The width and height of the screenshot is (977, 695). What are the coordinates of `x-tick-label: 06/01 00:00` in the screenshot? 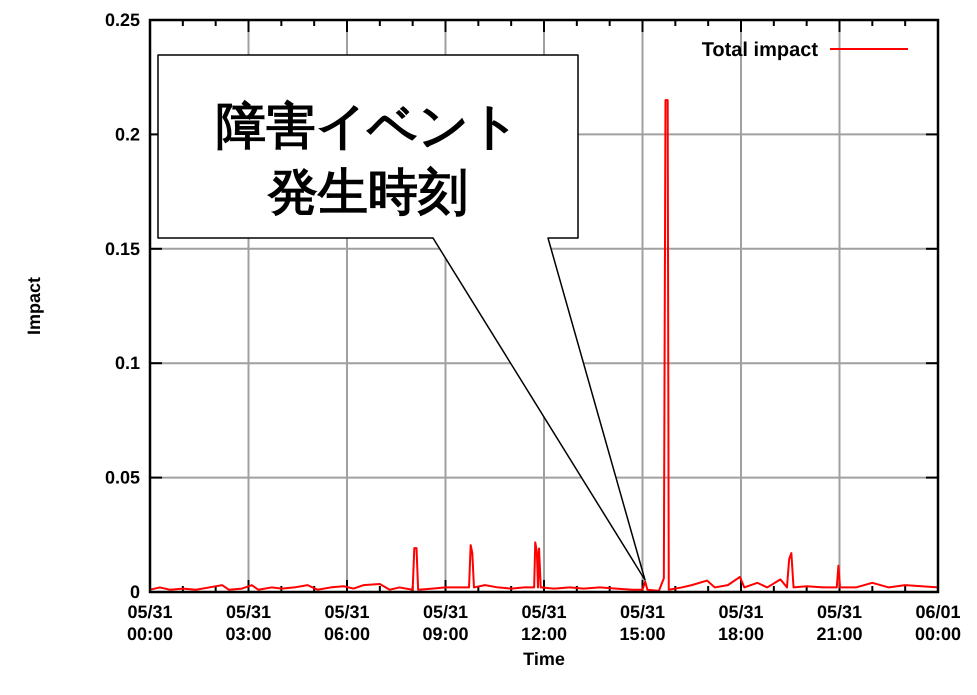 It's located at (938, 623).